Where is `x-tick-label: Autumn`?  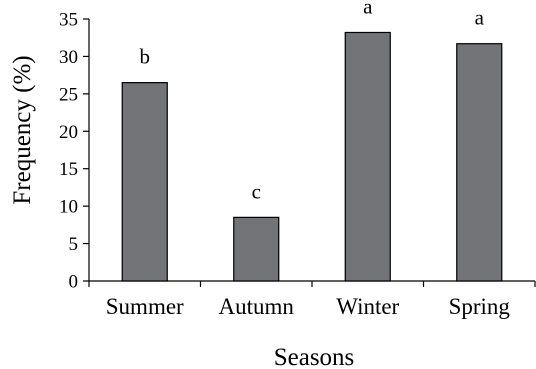 x-tick-label: Autumn is located at coordinates (257, 306).